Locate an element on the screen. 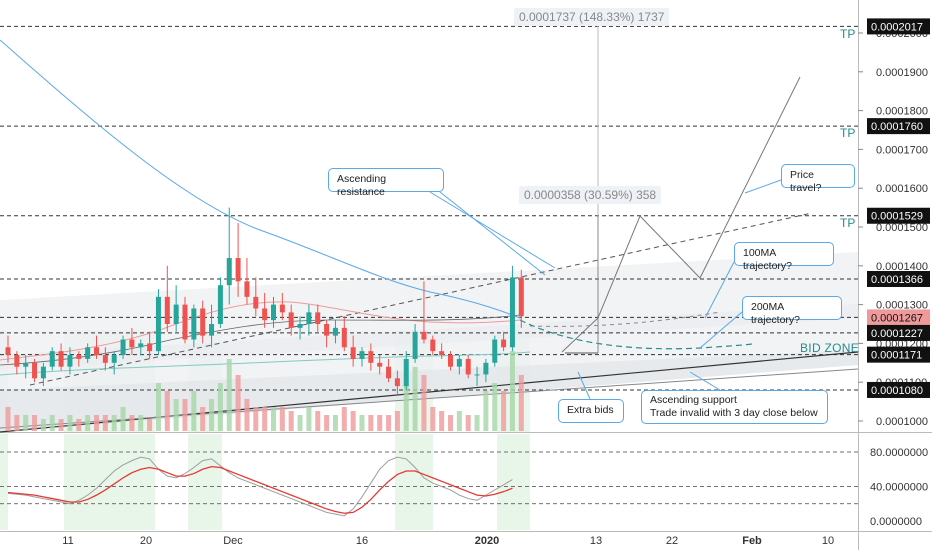 This screenshot has height=550, width=932. price-tick-label: 0.0001900 is located at coordinates (902, 73).